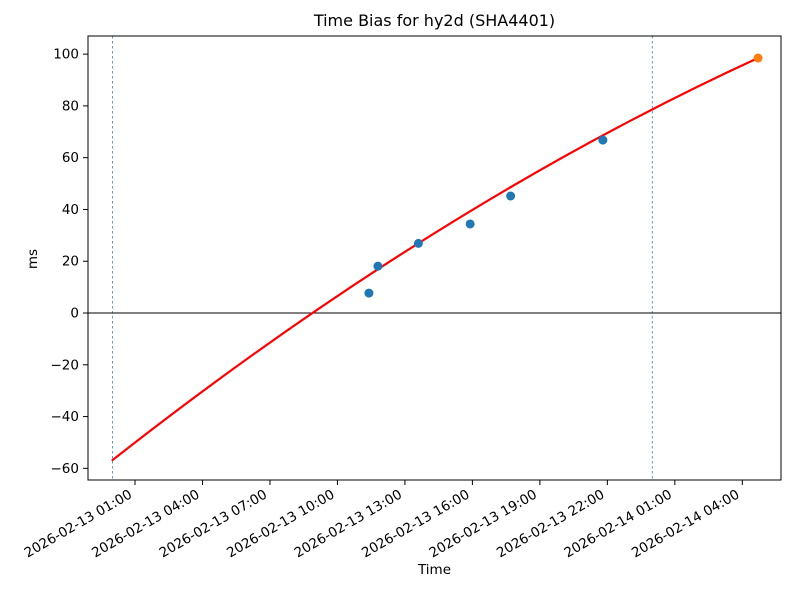 The image size is (800, 600). What do you see at coordinates (74, 314) in the screenshot?
I see `y-tick-label: 0` at bounding box center [74, 314].